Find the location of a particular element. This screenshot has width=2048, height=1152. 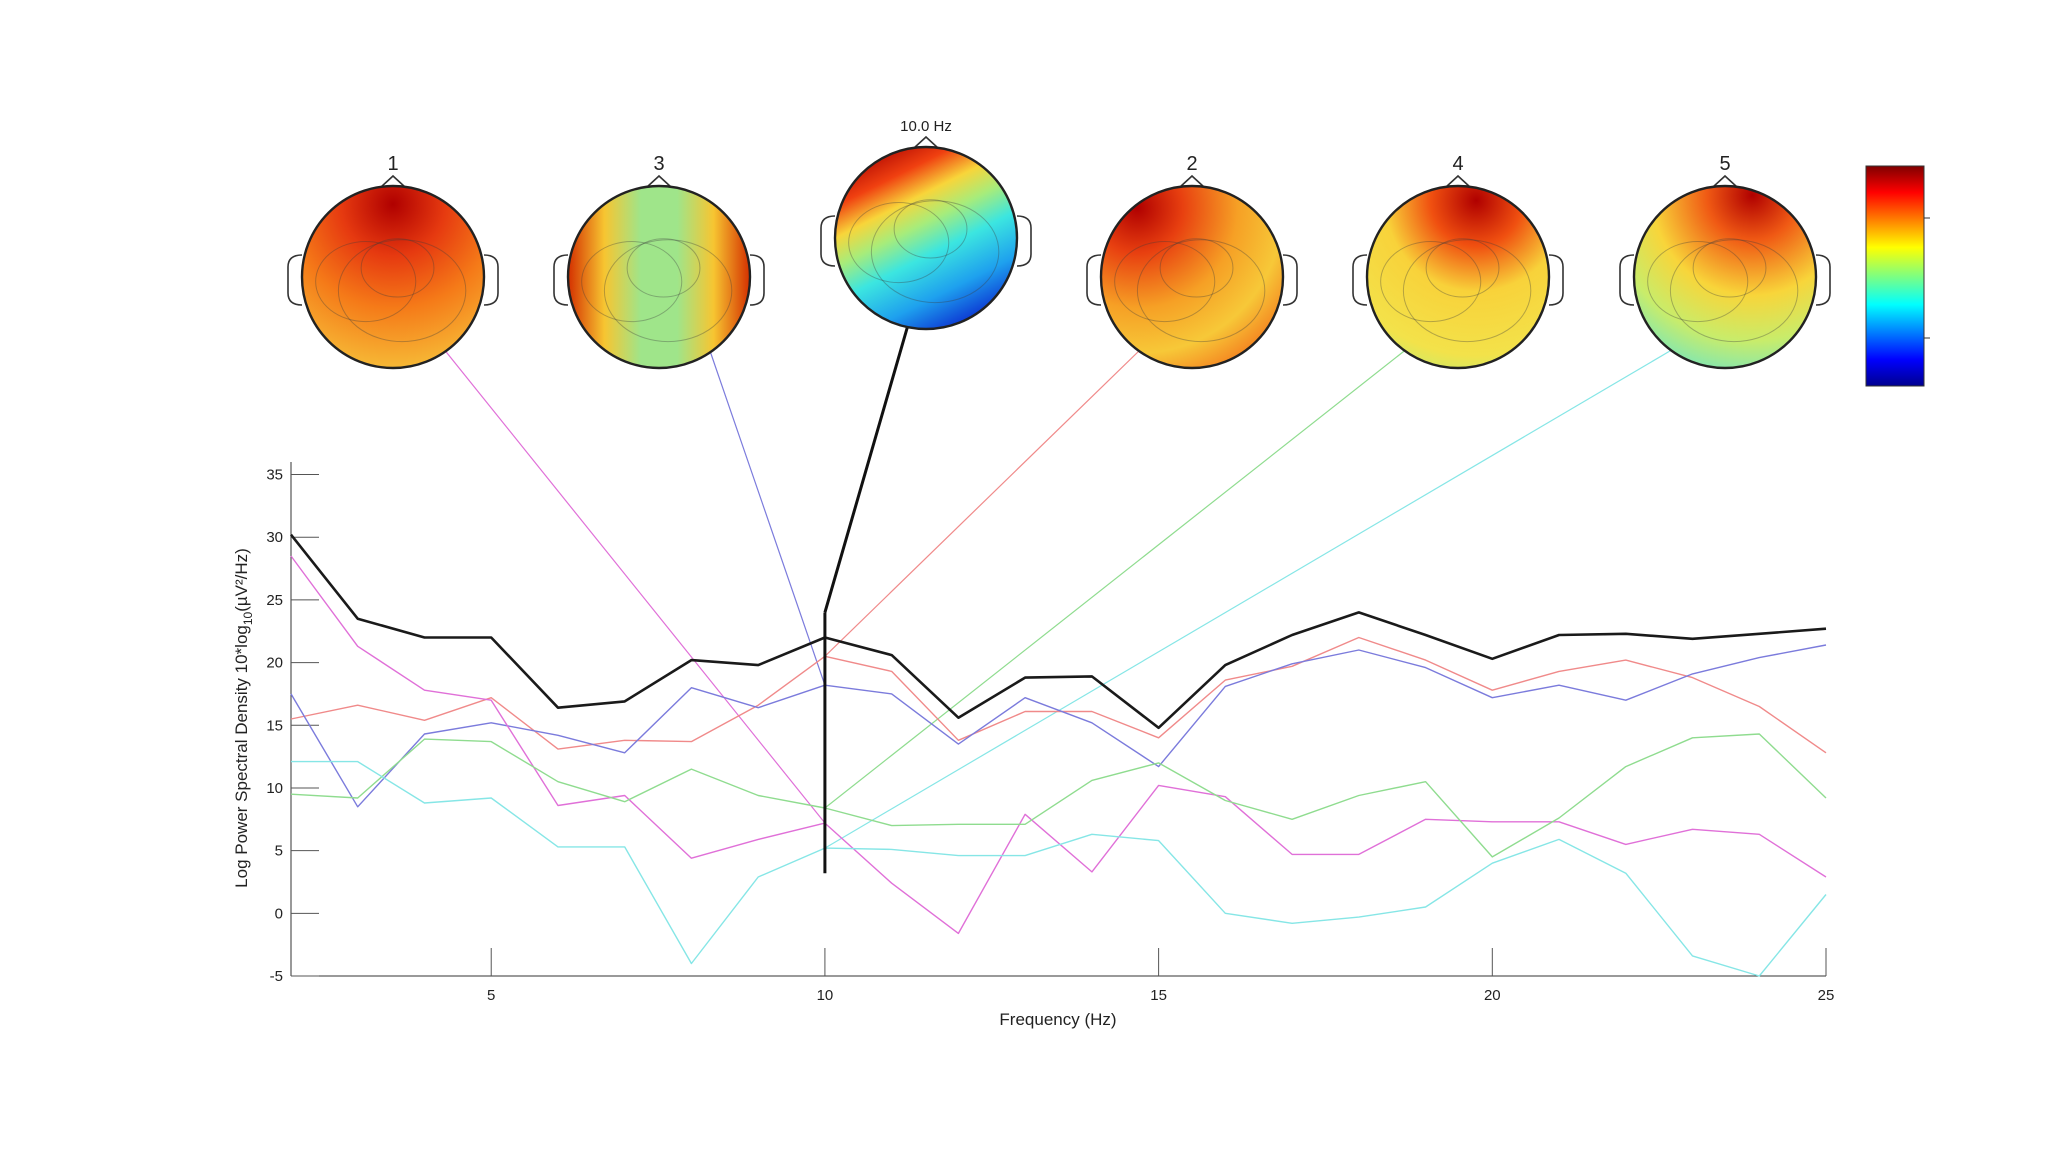

x-tick-label: 10 is located at coordinates (825, 995).